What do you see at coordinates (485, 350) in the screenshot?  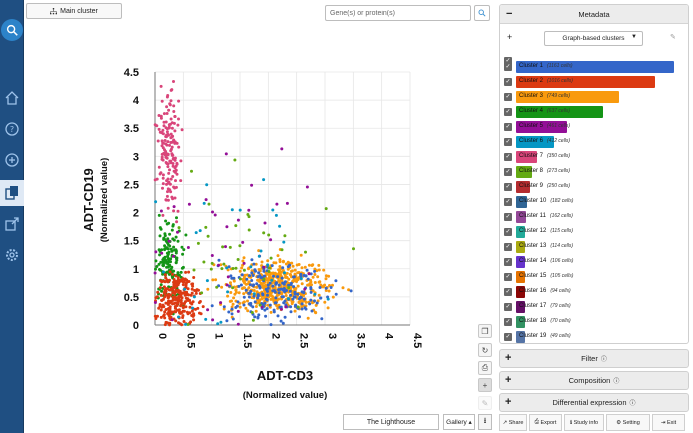 I see `refresh-button: ↻` at bounding box center [485, 350].